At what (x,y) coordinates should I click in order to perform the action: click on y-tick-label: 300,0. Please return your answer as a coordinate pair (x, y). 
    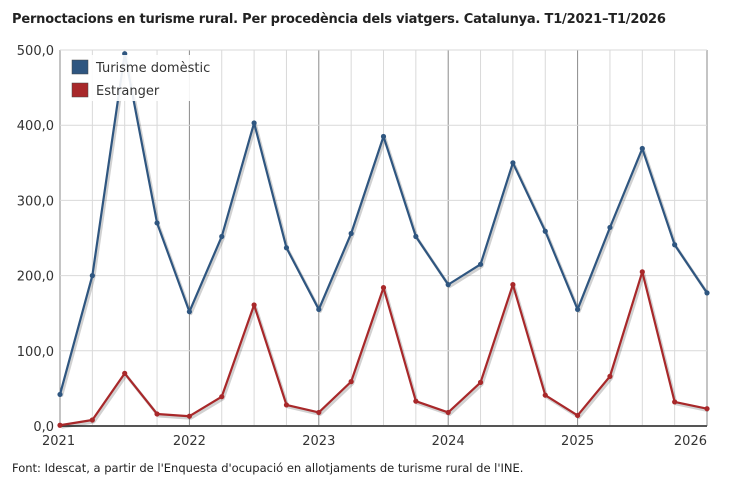
    Looking at the image, I should click on (35, 201).